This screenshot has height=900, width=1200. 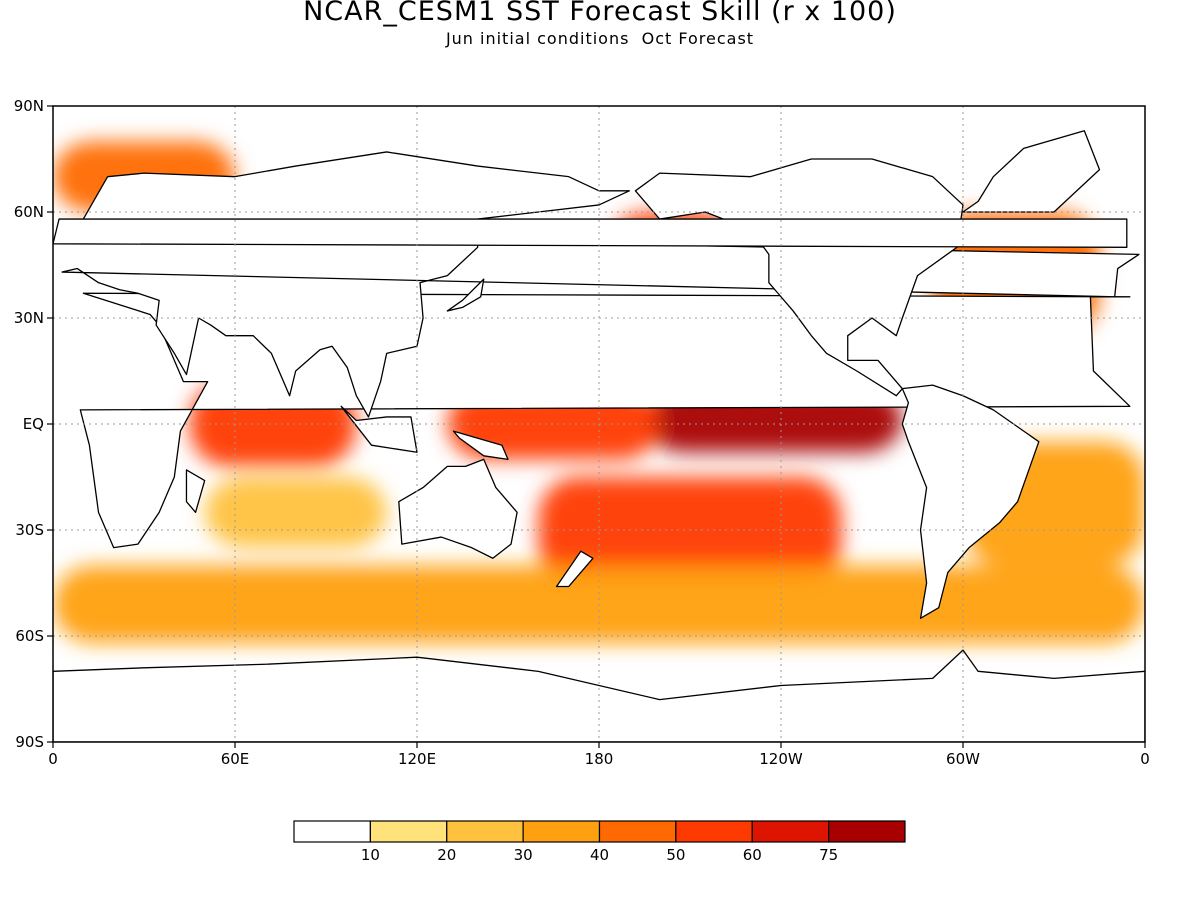 I want to click on lon-tick-label: 120W, so click(x=781, y=759).